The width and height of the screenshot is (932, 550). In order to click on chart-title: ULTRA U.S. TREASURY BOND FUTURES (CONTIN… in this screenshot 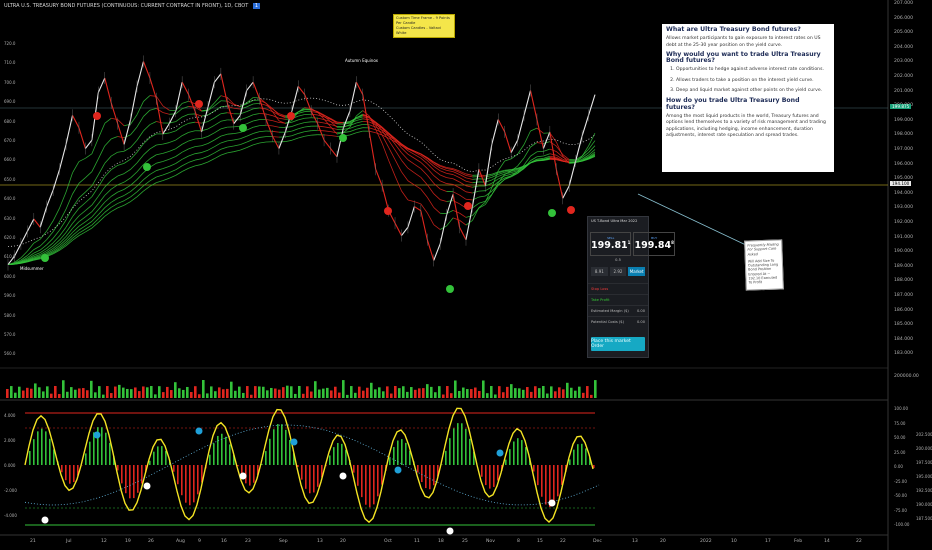, I will do `click(132, 6)`.